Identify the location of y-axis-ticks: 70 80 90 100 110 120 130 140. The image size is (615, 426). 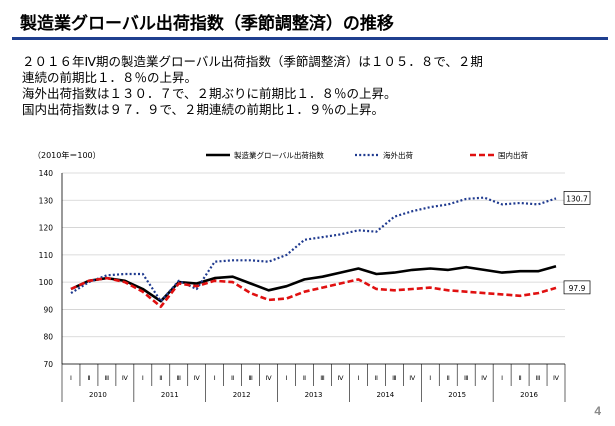
(46, 269).